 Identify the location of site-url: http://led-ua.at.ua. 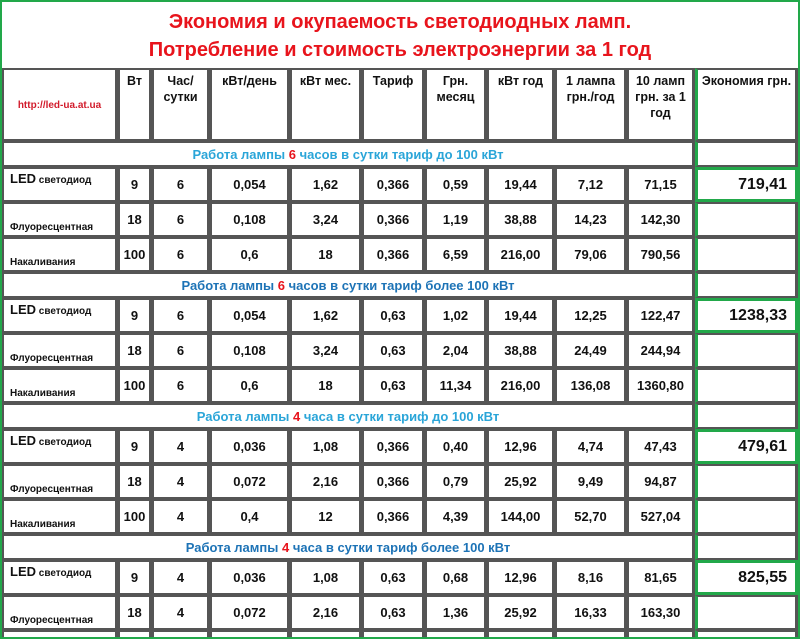
(60, 104).